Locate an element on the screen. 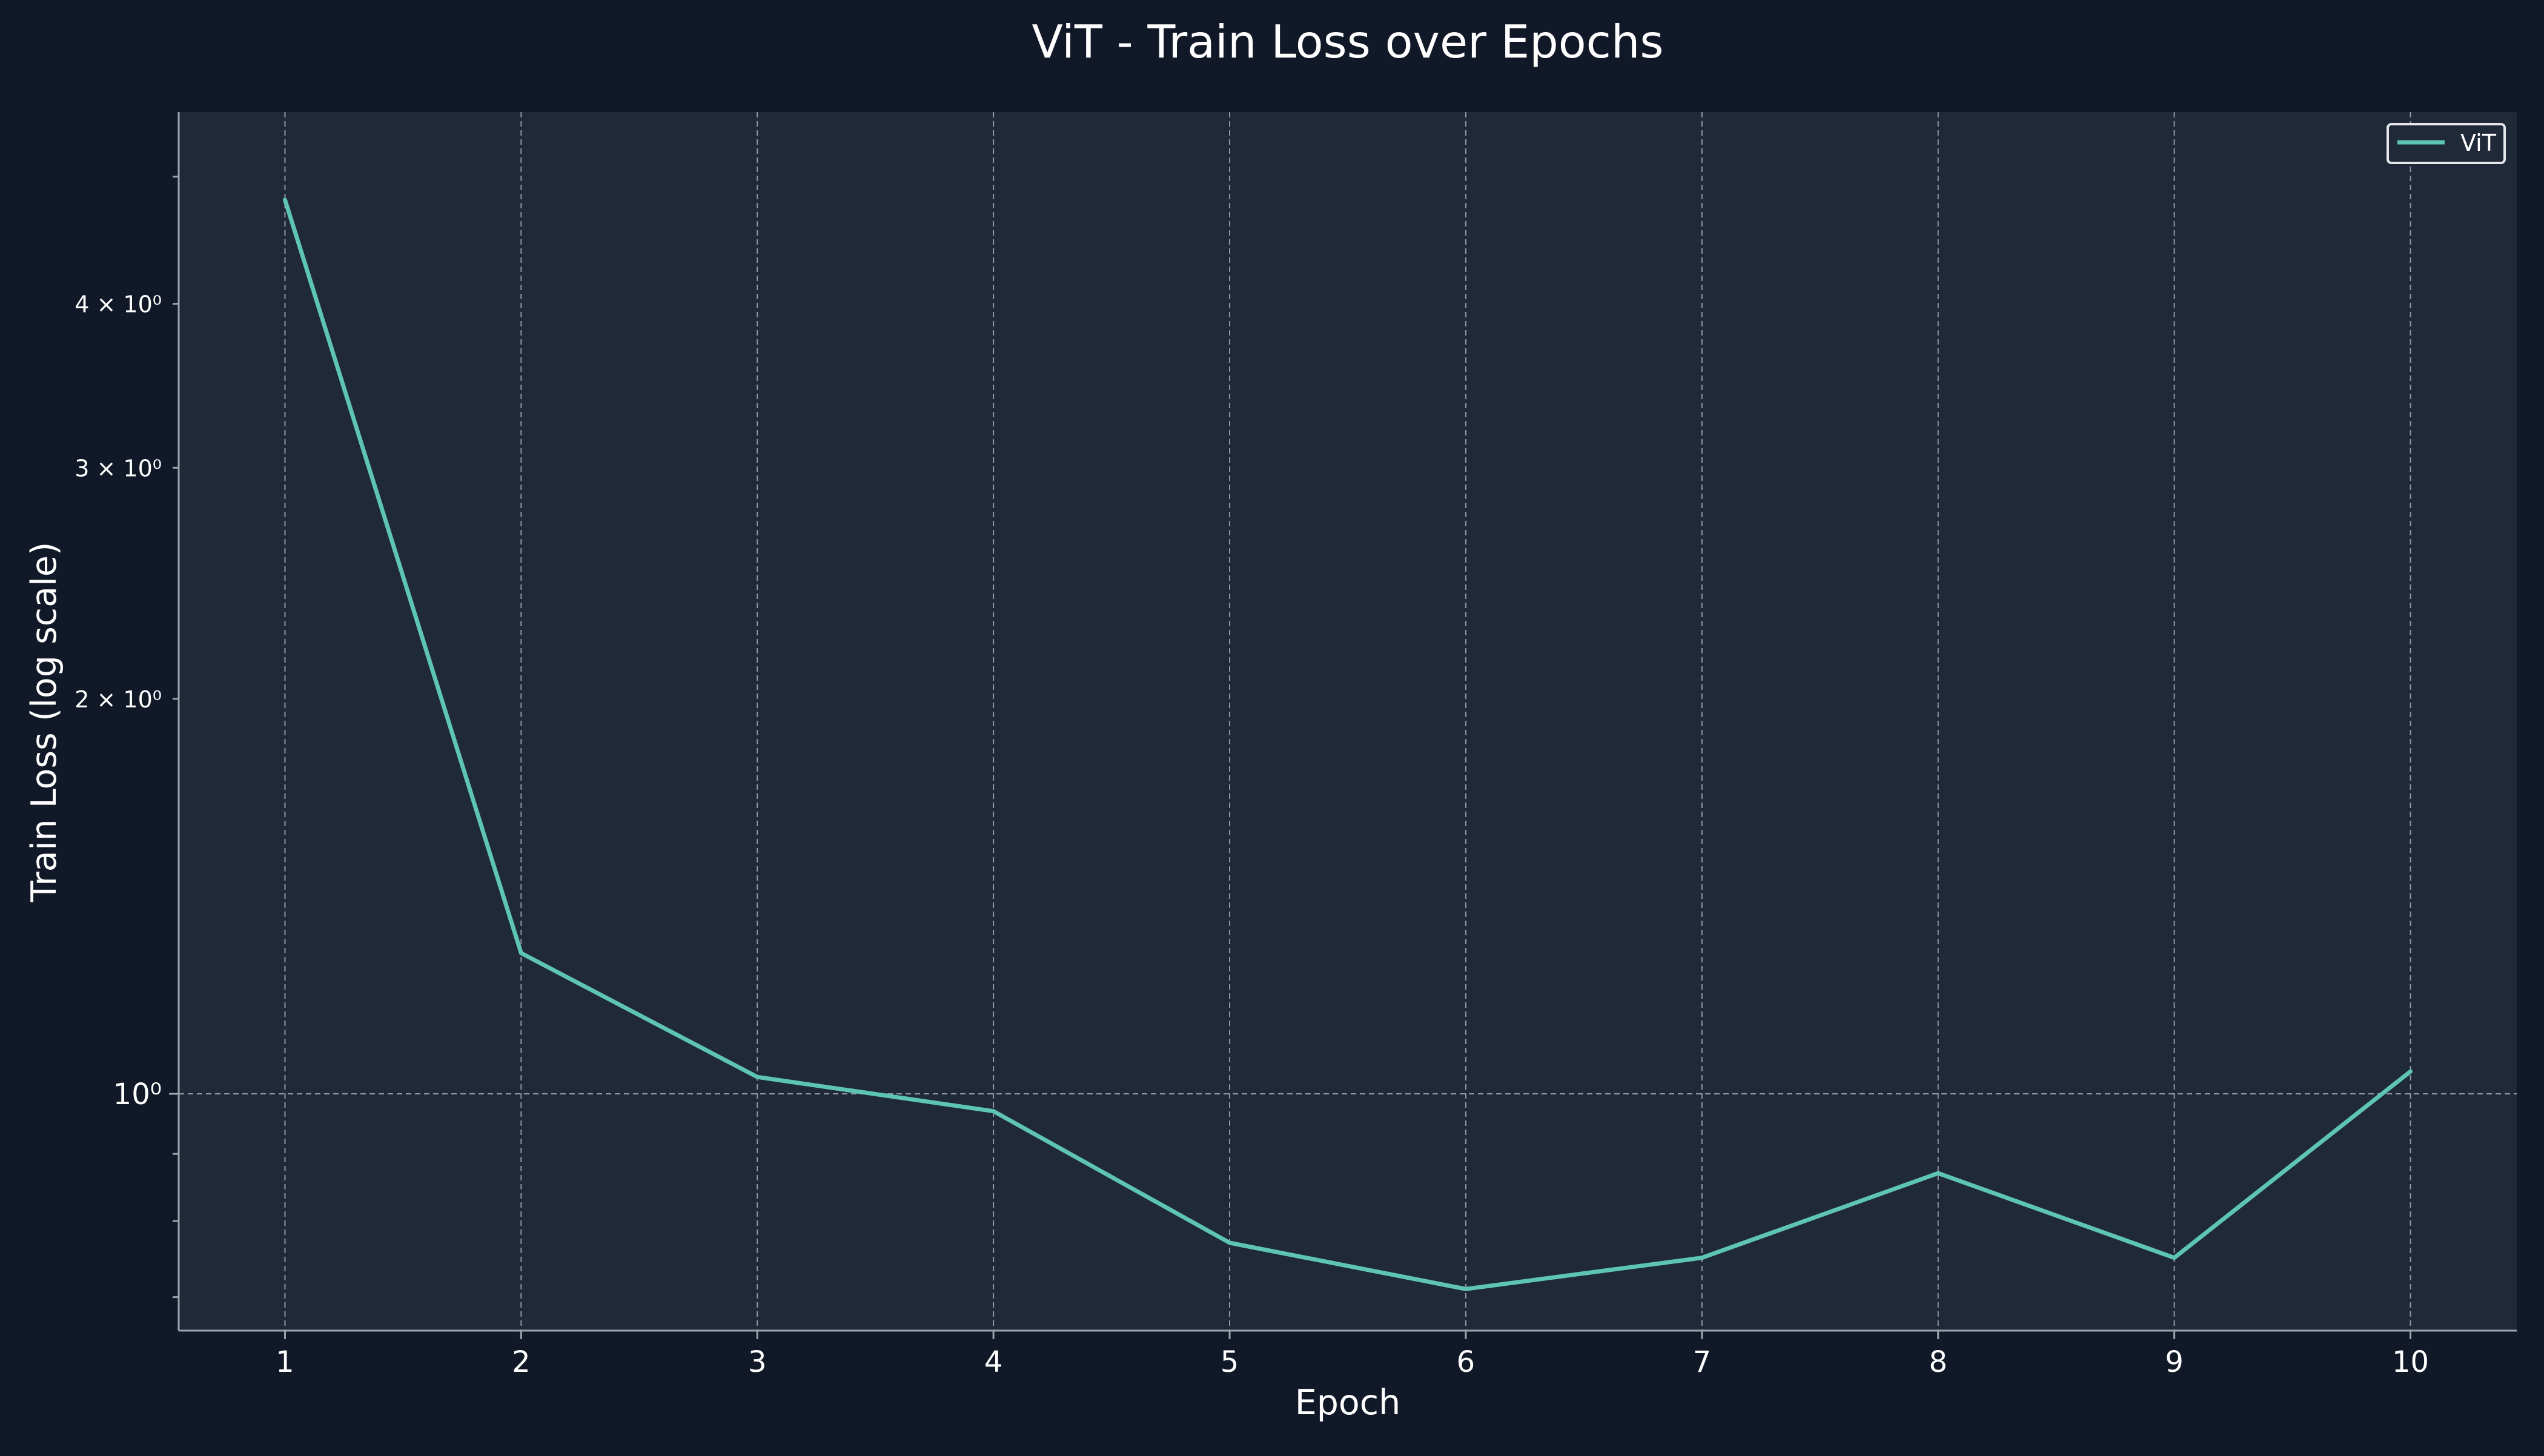  legend-box is located at coordinates (2446, 143).